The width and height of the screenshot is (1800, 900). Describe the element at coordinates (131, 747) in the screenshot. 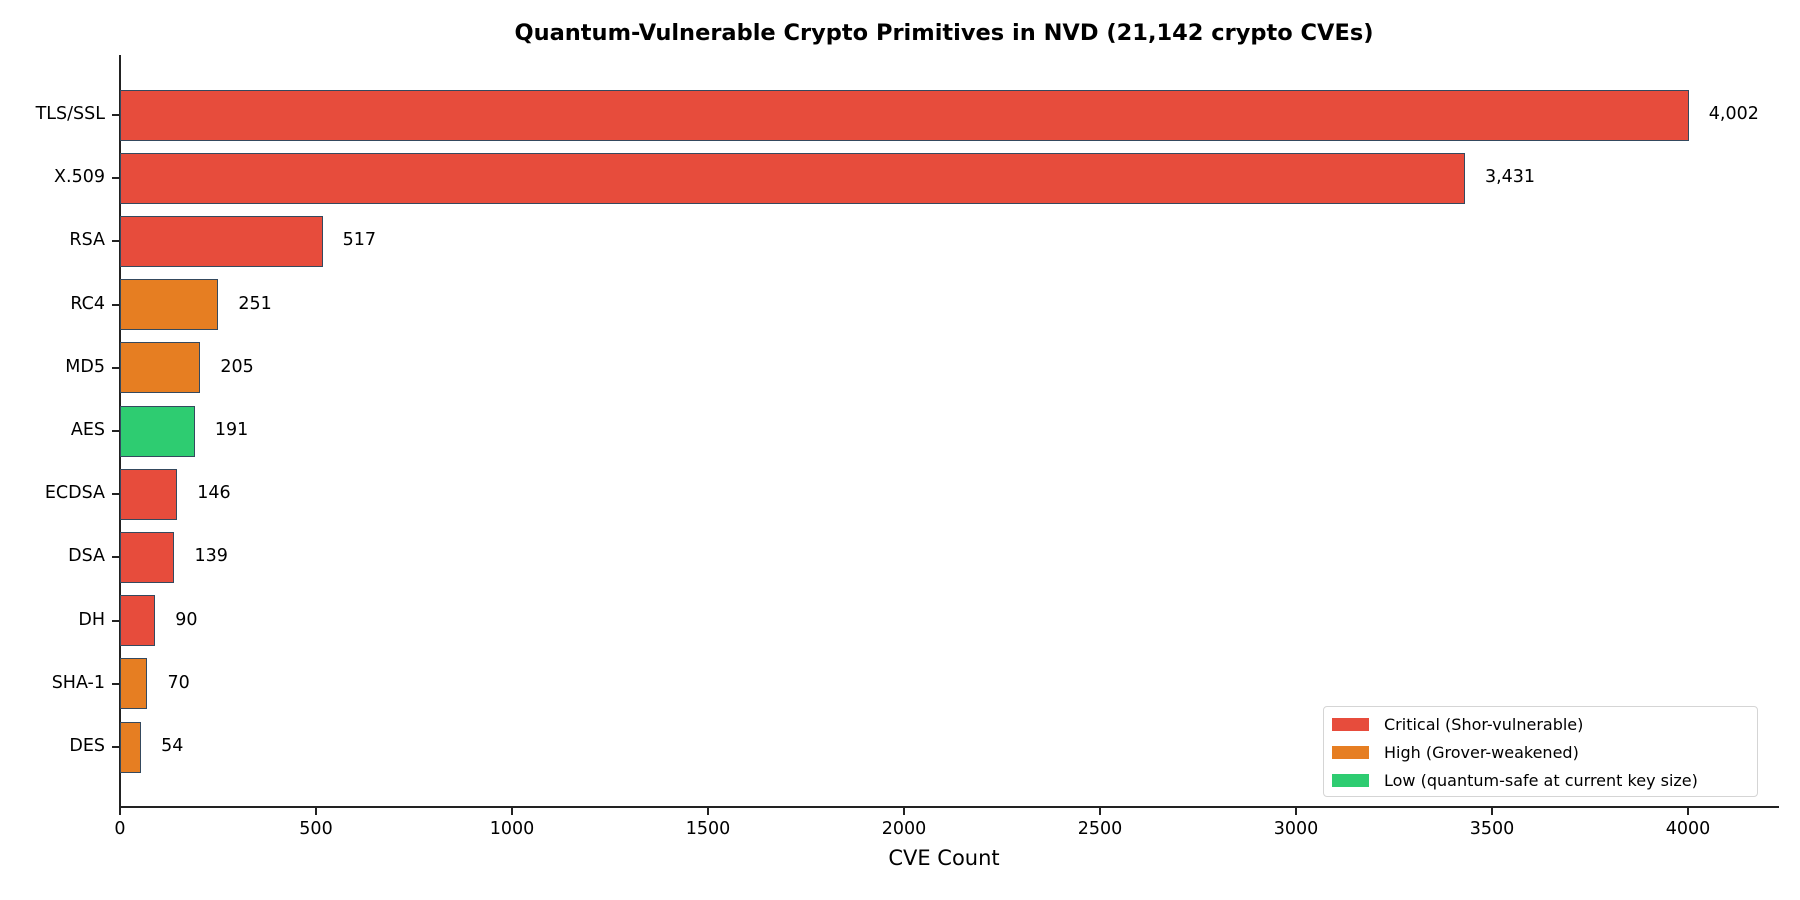

I see `bar-des` at that location.